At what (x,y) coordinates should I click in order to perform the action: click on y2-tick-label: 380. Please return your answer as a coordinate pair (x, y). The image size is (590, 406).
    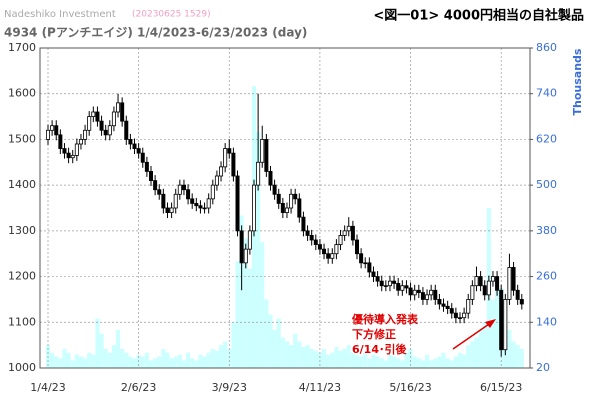
    Looking at the image, I should click on (546, 230).